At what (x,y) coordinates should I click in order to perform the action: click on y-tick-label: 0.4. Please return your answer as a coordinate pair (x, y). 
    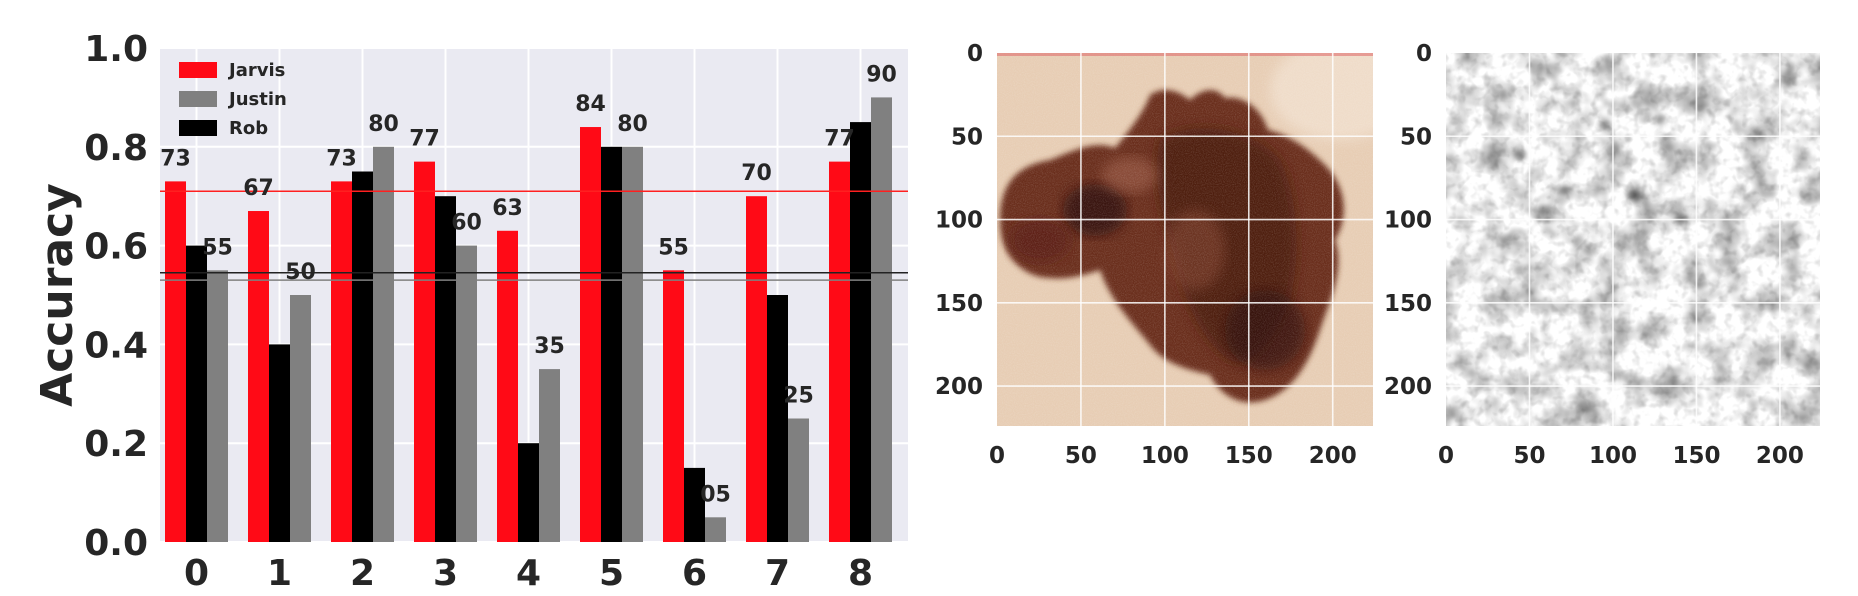
    Looking at the image, I should click on (116, 345).